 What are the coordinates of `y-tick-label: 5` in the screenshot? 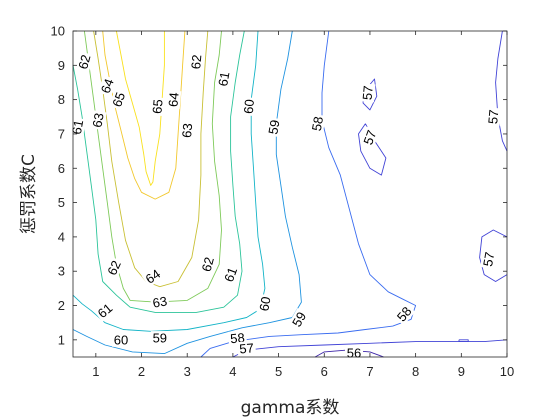 It's located at (61, 202).